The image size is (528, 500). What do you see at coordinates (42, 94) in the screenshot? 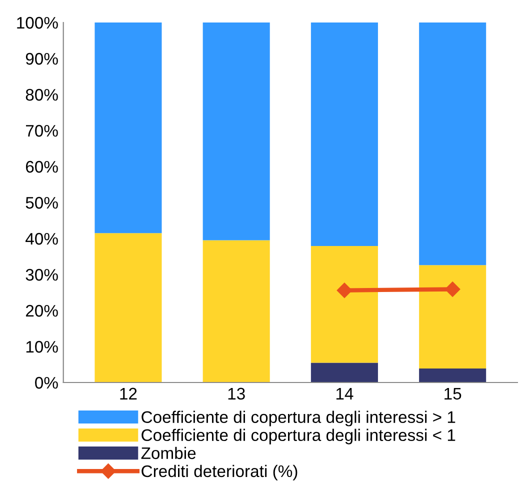
I see `y-tick-label: 80%` at bounding box center [42, 94].